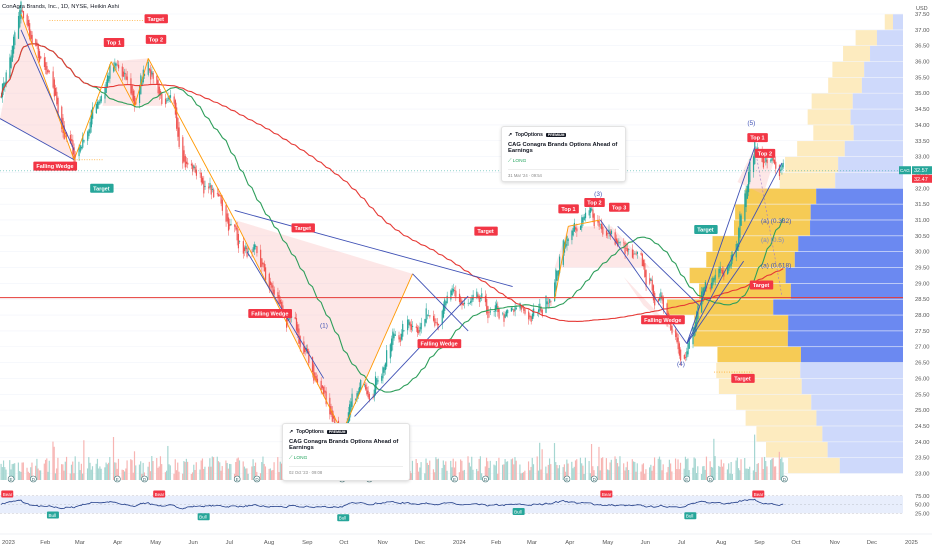 The height and width of the screenshot is (550, 932). What do you see at coordinates (518, 511) in the screenshot?
I see `bull-label-bg` at bounding box center [518, 511].